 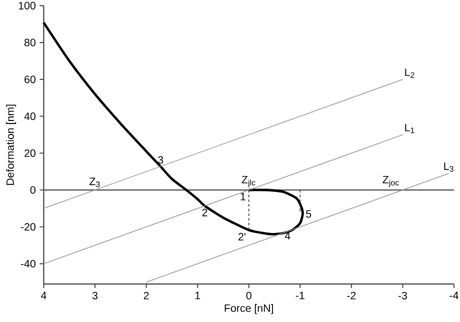 What do you see at coordinates (30, 42) in the screenshot?
I see `y-tick-label: 80` at bounding box center [30, 42].